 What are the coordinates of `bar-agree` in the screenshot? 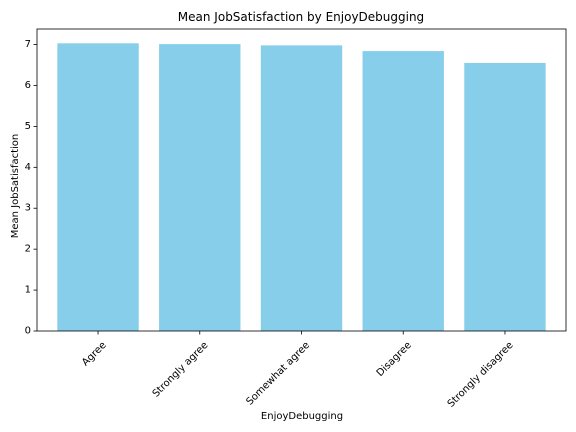 It's located at (98, 187).